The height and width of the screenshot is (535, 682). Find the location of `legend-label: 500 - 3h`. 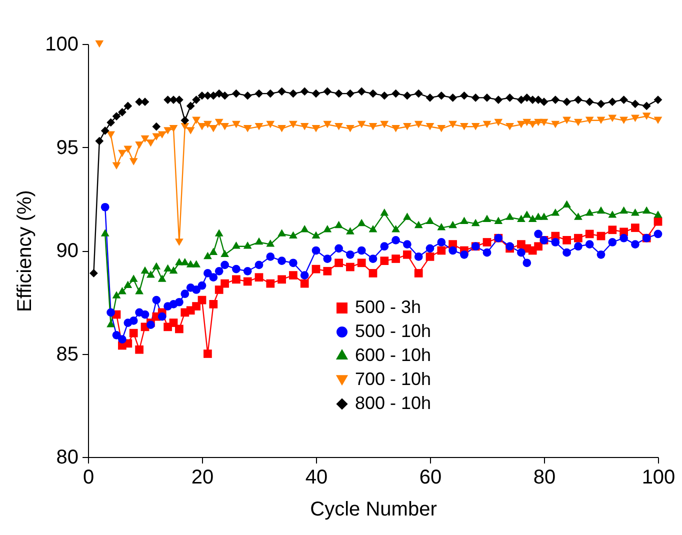

legend-label: 500 - 3h is located at coordinates (388, 307).